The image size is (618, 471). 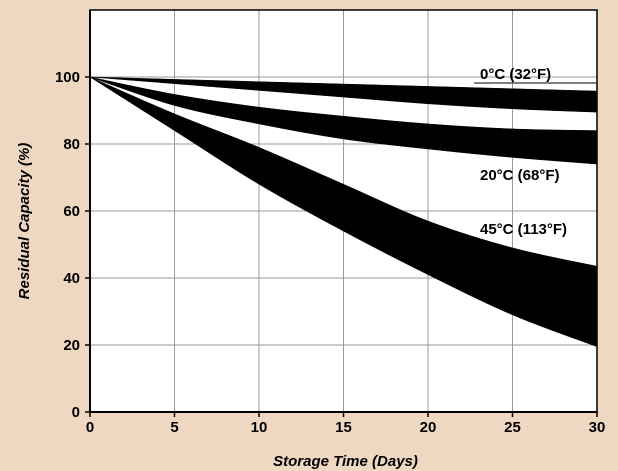 I want to click on x-tick-label: 20, so click(x=428, y=427).